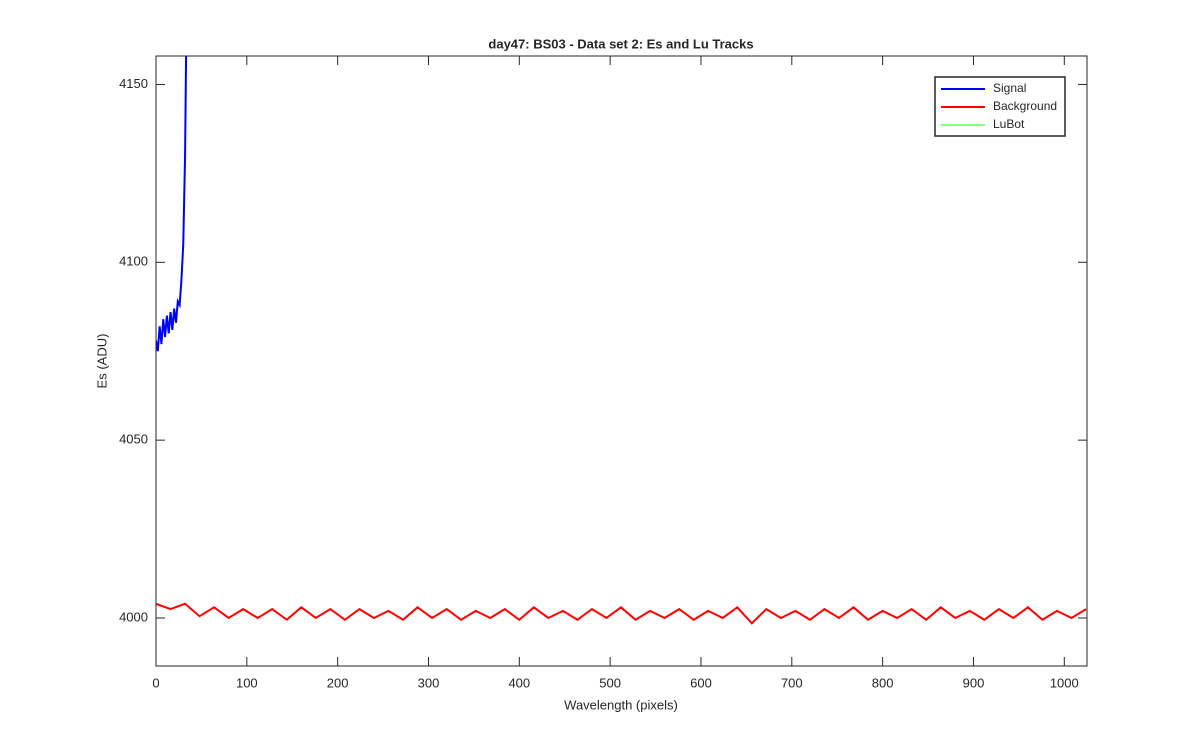  What do you see at coordinates (1064, 682) in the screenshot?
I see `x-tick-label: 1000` at bounding box center [1064, 682].